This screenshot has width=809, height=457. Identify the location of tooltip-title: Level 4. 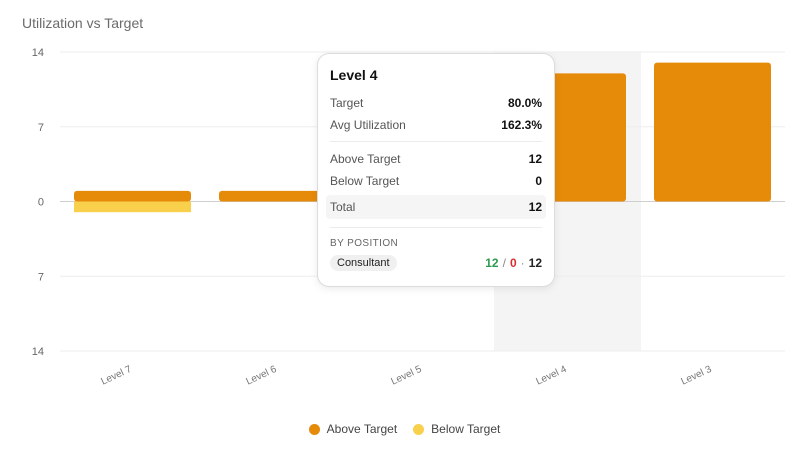
(354, 75).